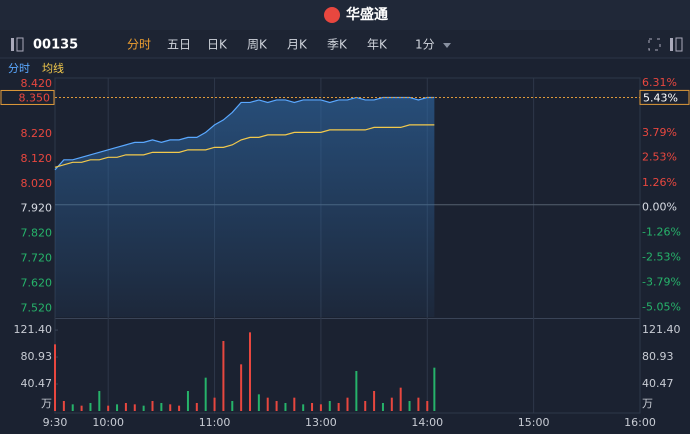 The width and height of the screenshot is (690, 434). What do you see at coordinates (179, 45) in the screenshot?
I see `tab: 五日` at bounding box center [179, 45].